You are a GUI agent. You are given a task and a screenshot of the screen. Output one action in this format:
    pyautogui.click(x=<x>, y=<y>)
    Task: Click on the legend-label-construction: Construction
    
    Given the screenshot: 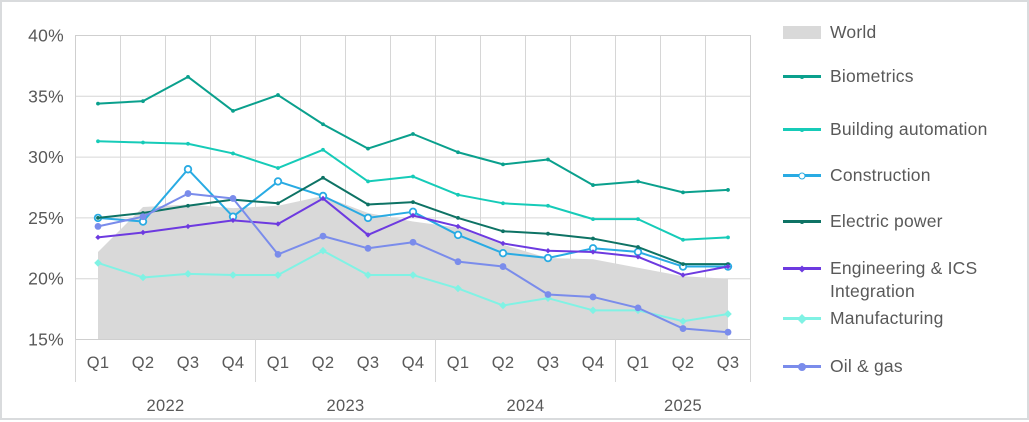 What is the action you would take?
    pyautogui.click(x=880, y=175)
    